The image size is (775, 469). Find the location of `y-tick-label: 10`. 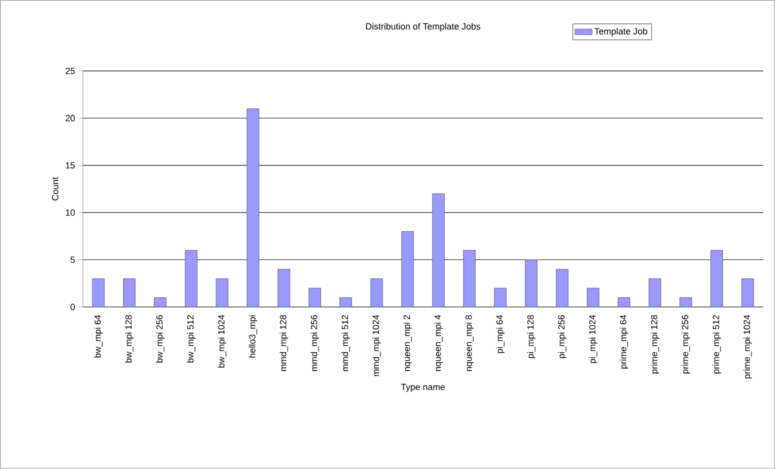

y-tick-label: 10 is located at coordinates (70, 212).